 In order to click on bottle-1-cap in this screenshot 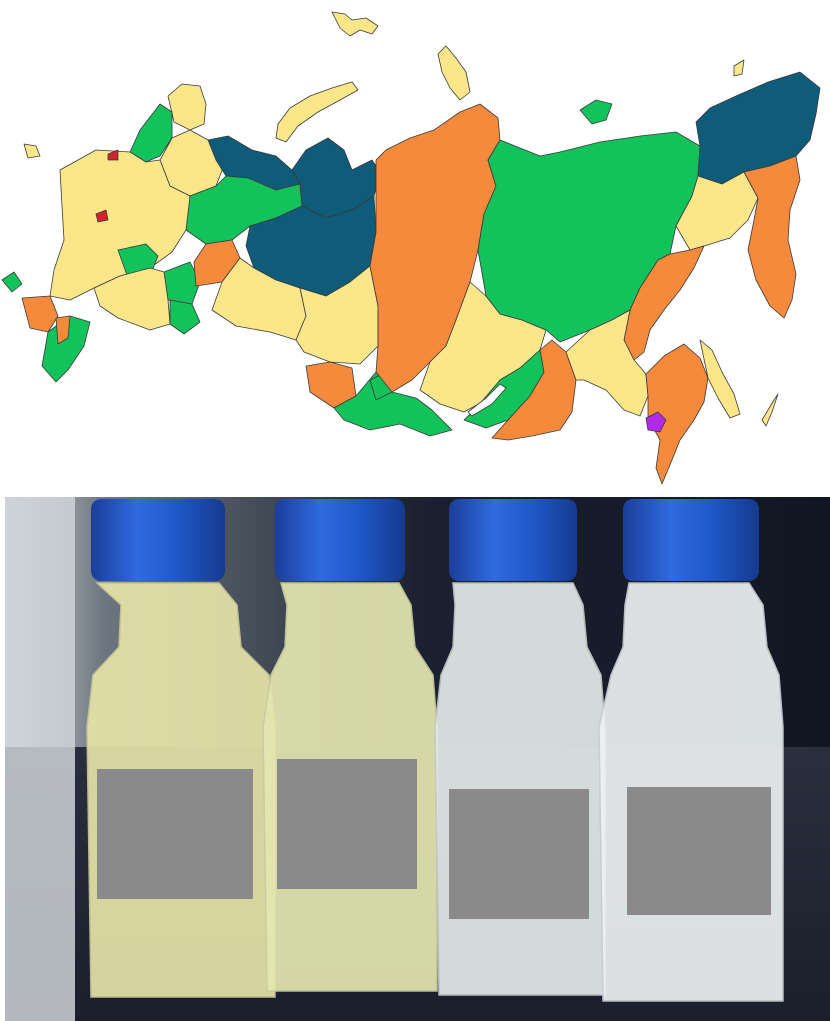, I will do `click(158, 540)`.